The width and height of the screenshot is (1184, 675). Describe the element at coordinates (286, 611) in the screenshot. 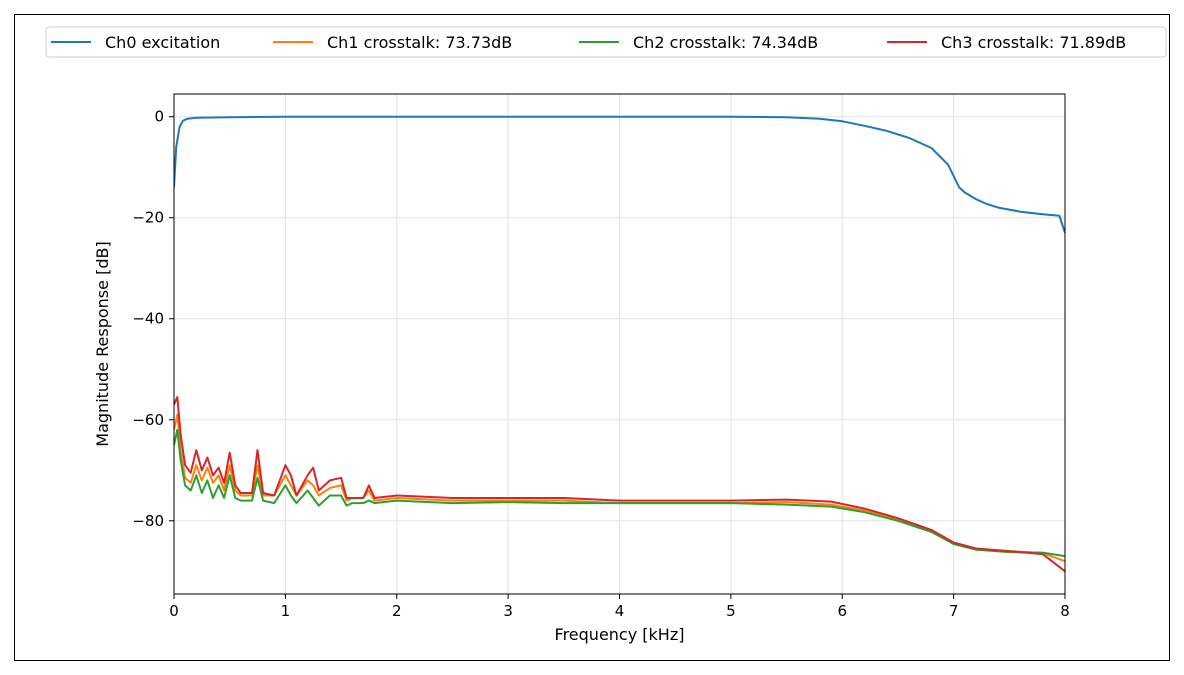

I see `x-tick-label: 1` at that location.